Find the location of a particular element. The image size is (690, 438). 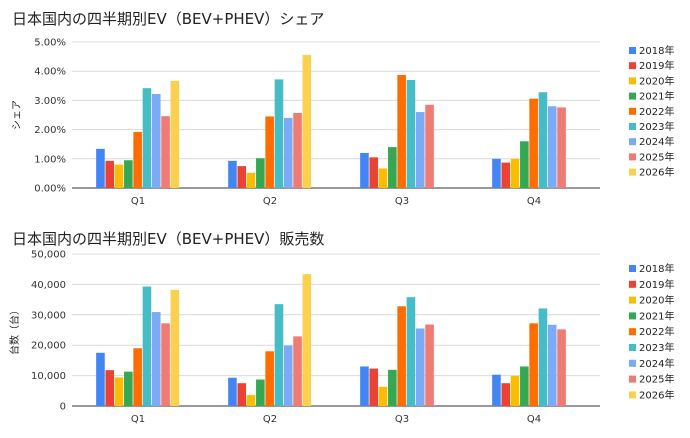

bar-2018年-Q4 is located at coordinates (496, 390).